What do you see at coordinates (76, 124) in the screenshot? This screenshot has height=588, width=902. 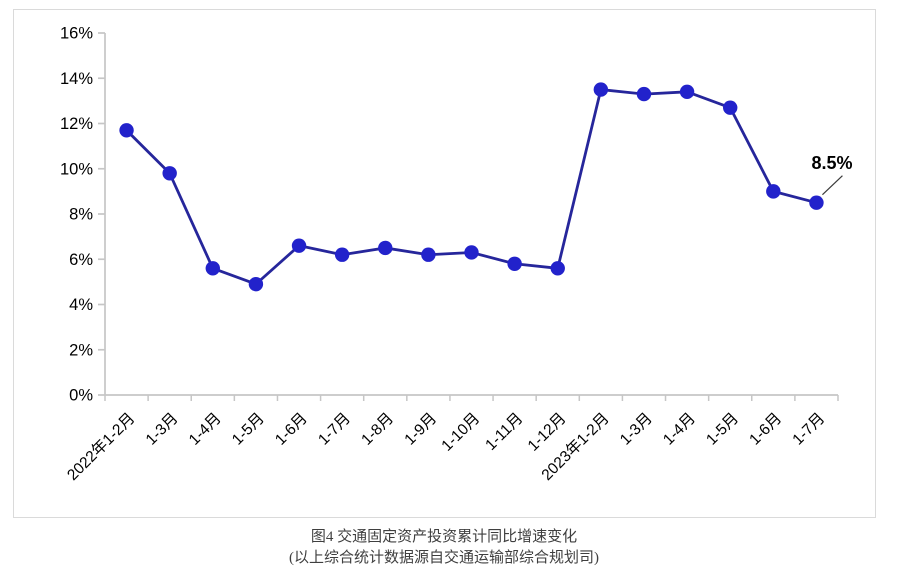 I see `y-axis-label: 12%` at bounding box center [76, 124].